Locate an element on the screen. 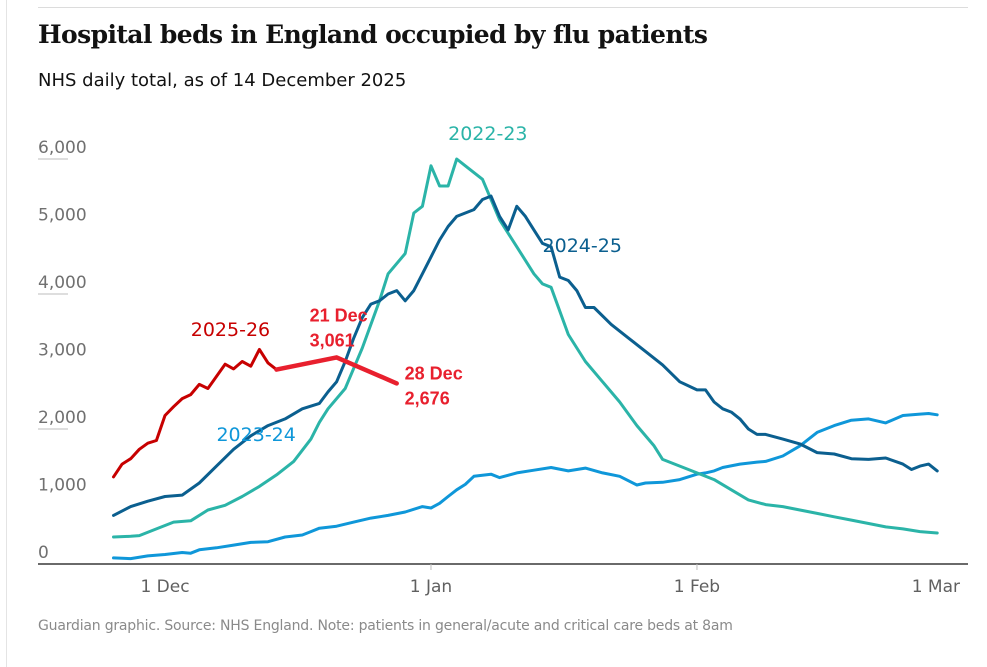  series-label-2025-26: 2025-26 is located at coordinates (230, 330).